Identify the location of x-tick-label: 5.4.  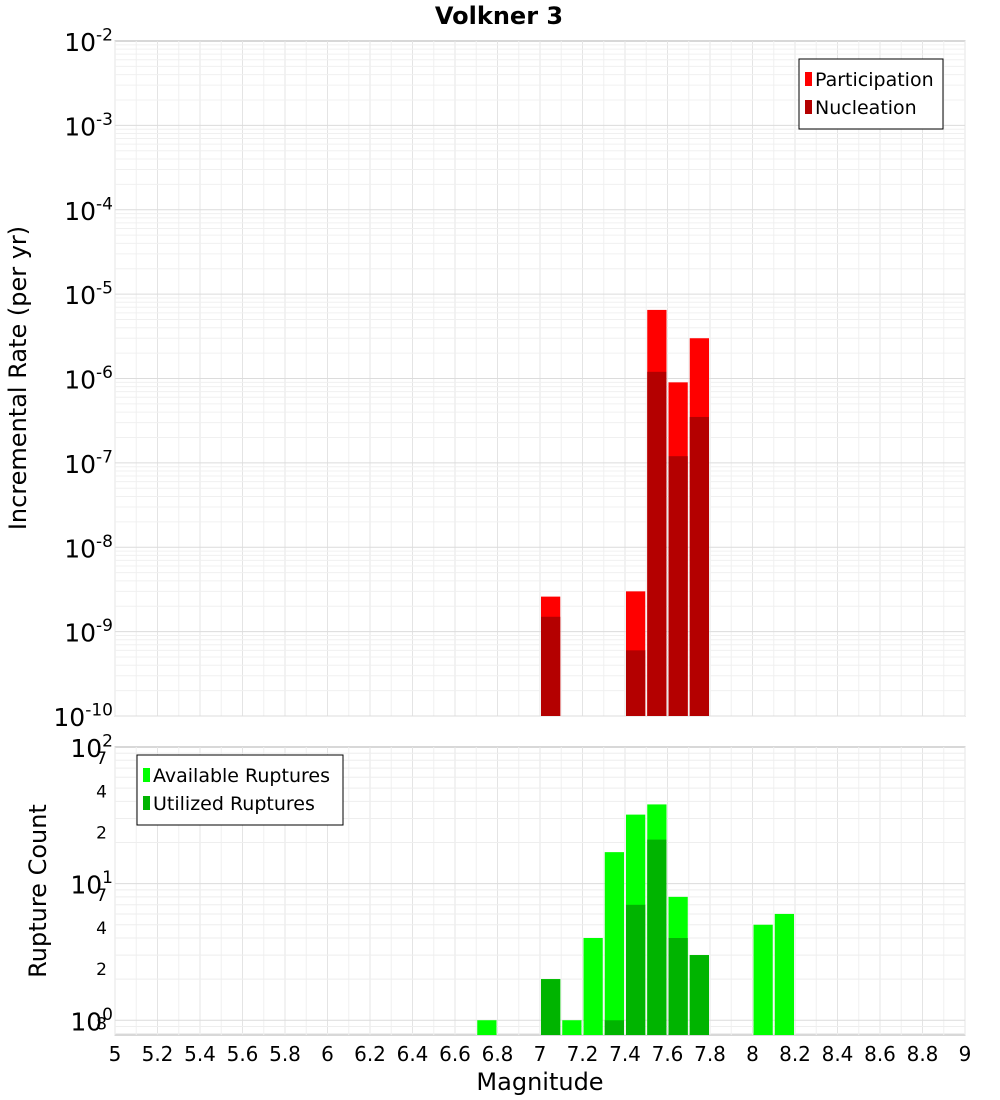
(200, 1054).